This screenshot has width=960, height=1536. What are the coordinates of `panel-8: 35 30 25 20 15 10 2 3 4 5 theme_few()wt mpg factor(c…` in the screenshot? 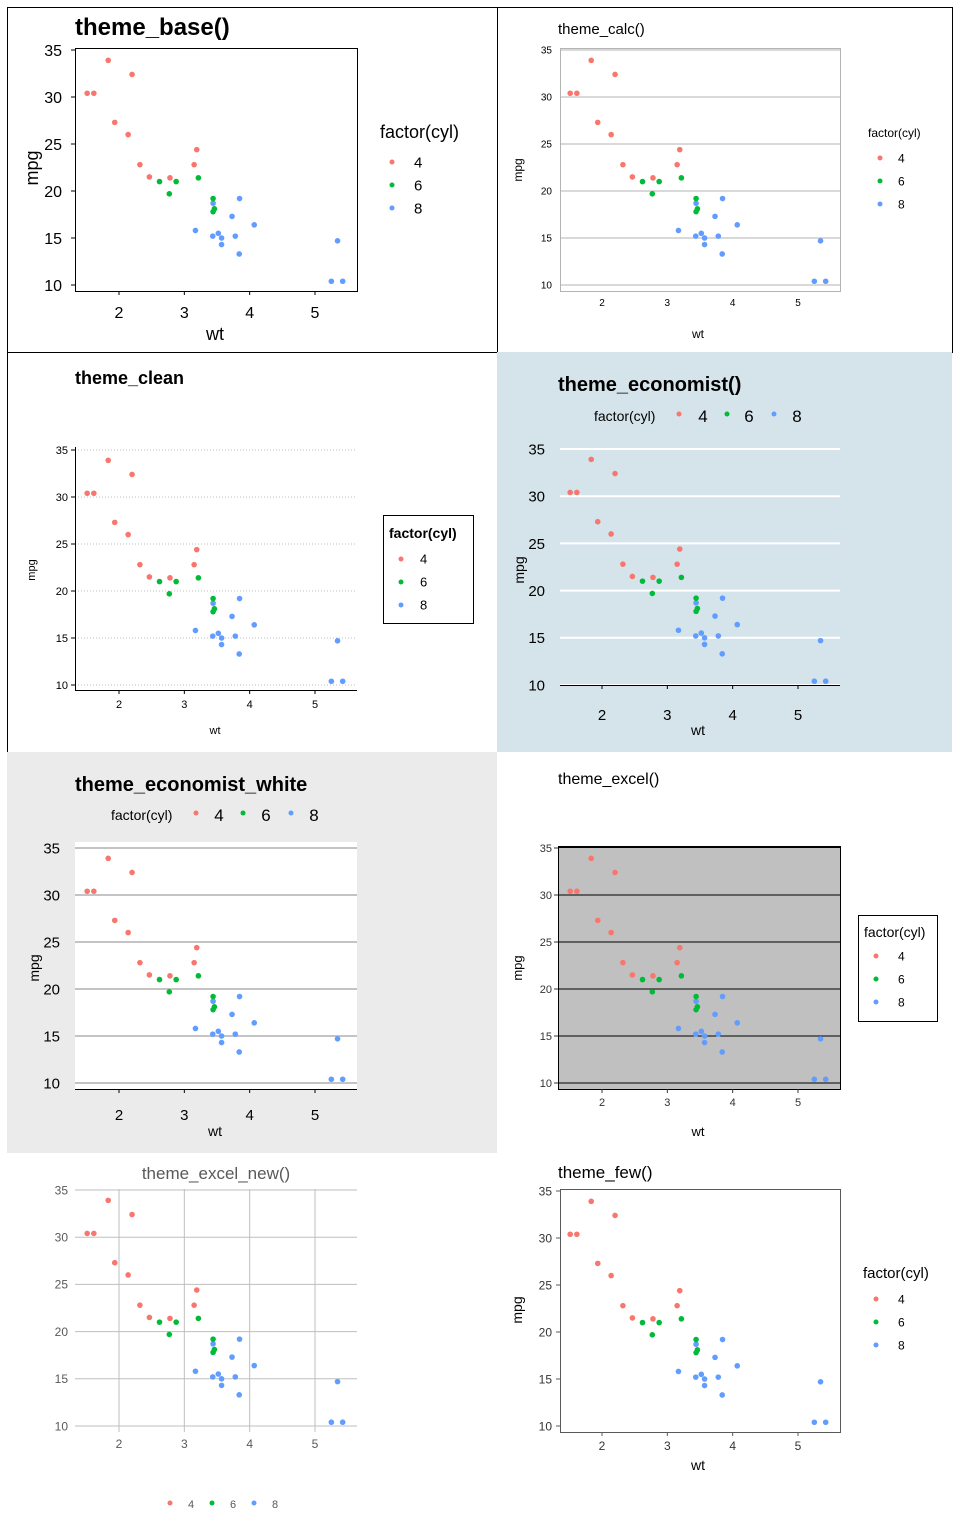 It's located at (719, 1318).